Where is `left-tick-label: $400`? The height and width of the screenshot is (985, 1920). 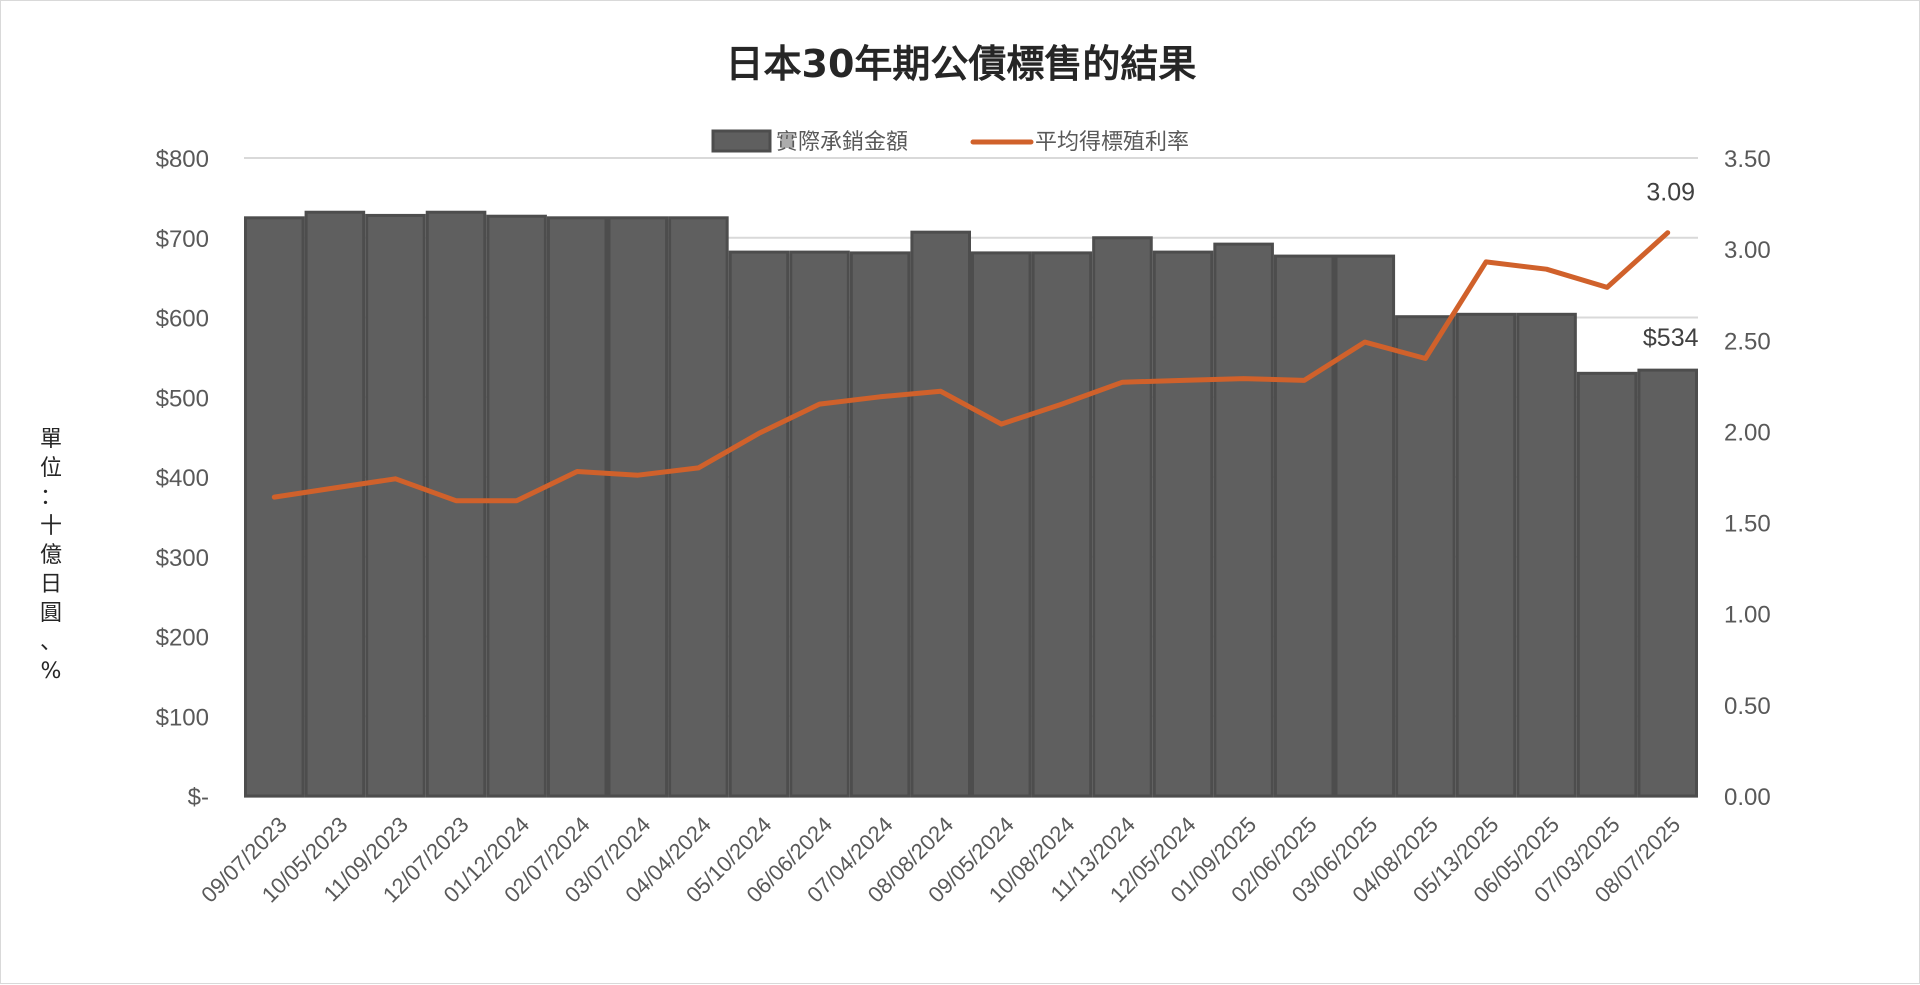
left-tick-label: $400 is located at coordinates (182, 478).